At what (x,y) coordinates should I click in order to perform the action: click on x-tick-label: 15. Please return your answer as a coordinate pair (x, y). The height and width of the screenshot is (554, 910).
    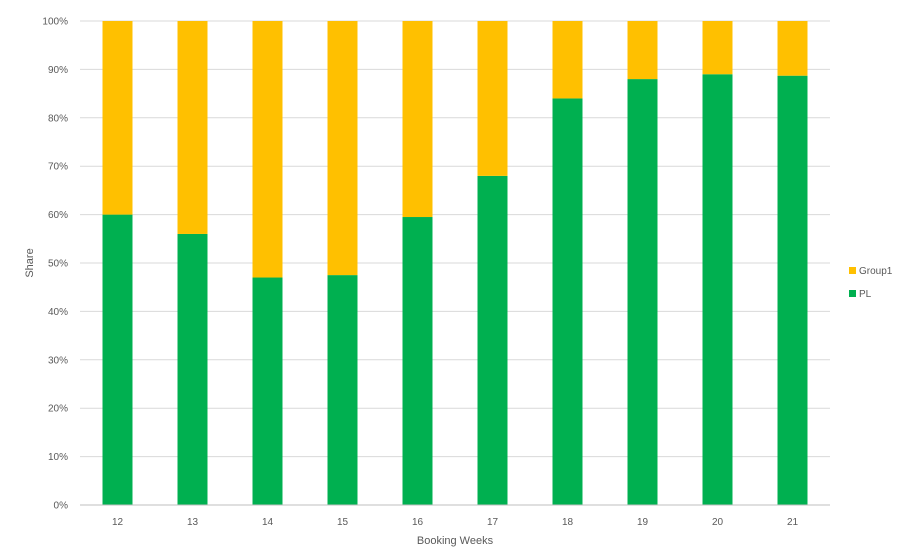
    Looking at the image, I should click on (343, 522).